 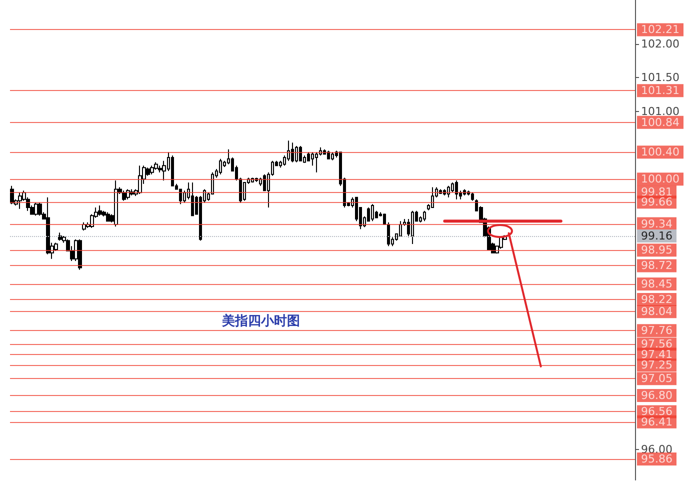 I want to click on y-tick-label: 102.00, so click(x=660, y=43).